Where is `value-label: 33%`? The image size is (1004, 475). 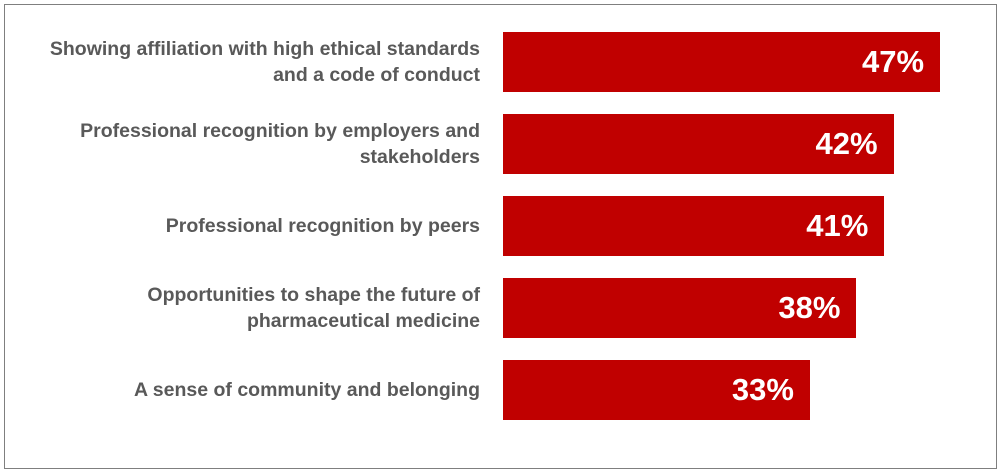
value-label: 33% is located at coordinates (762, 389).